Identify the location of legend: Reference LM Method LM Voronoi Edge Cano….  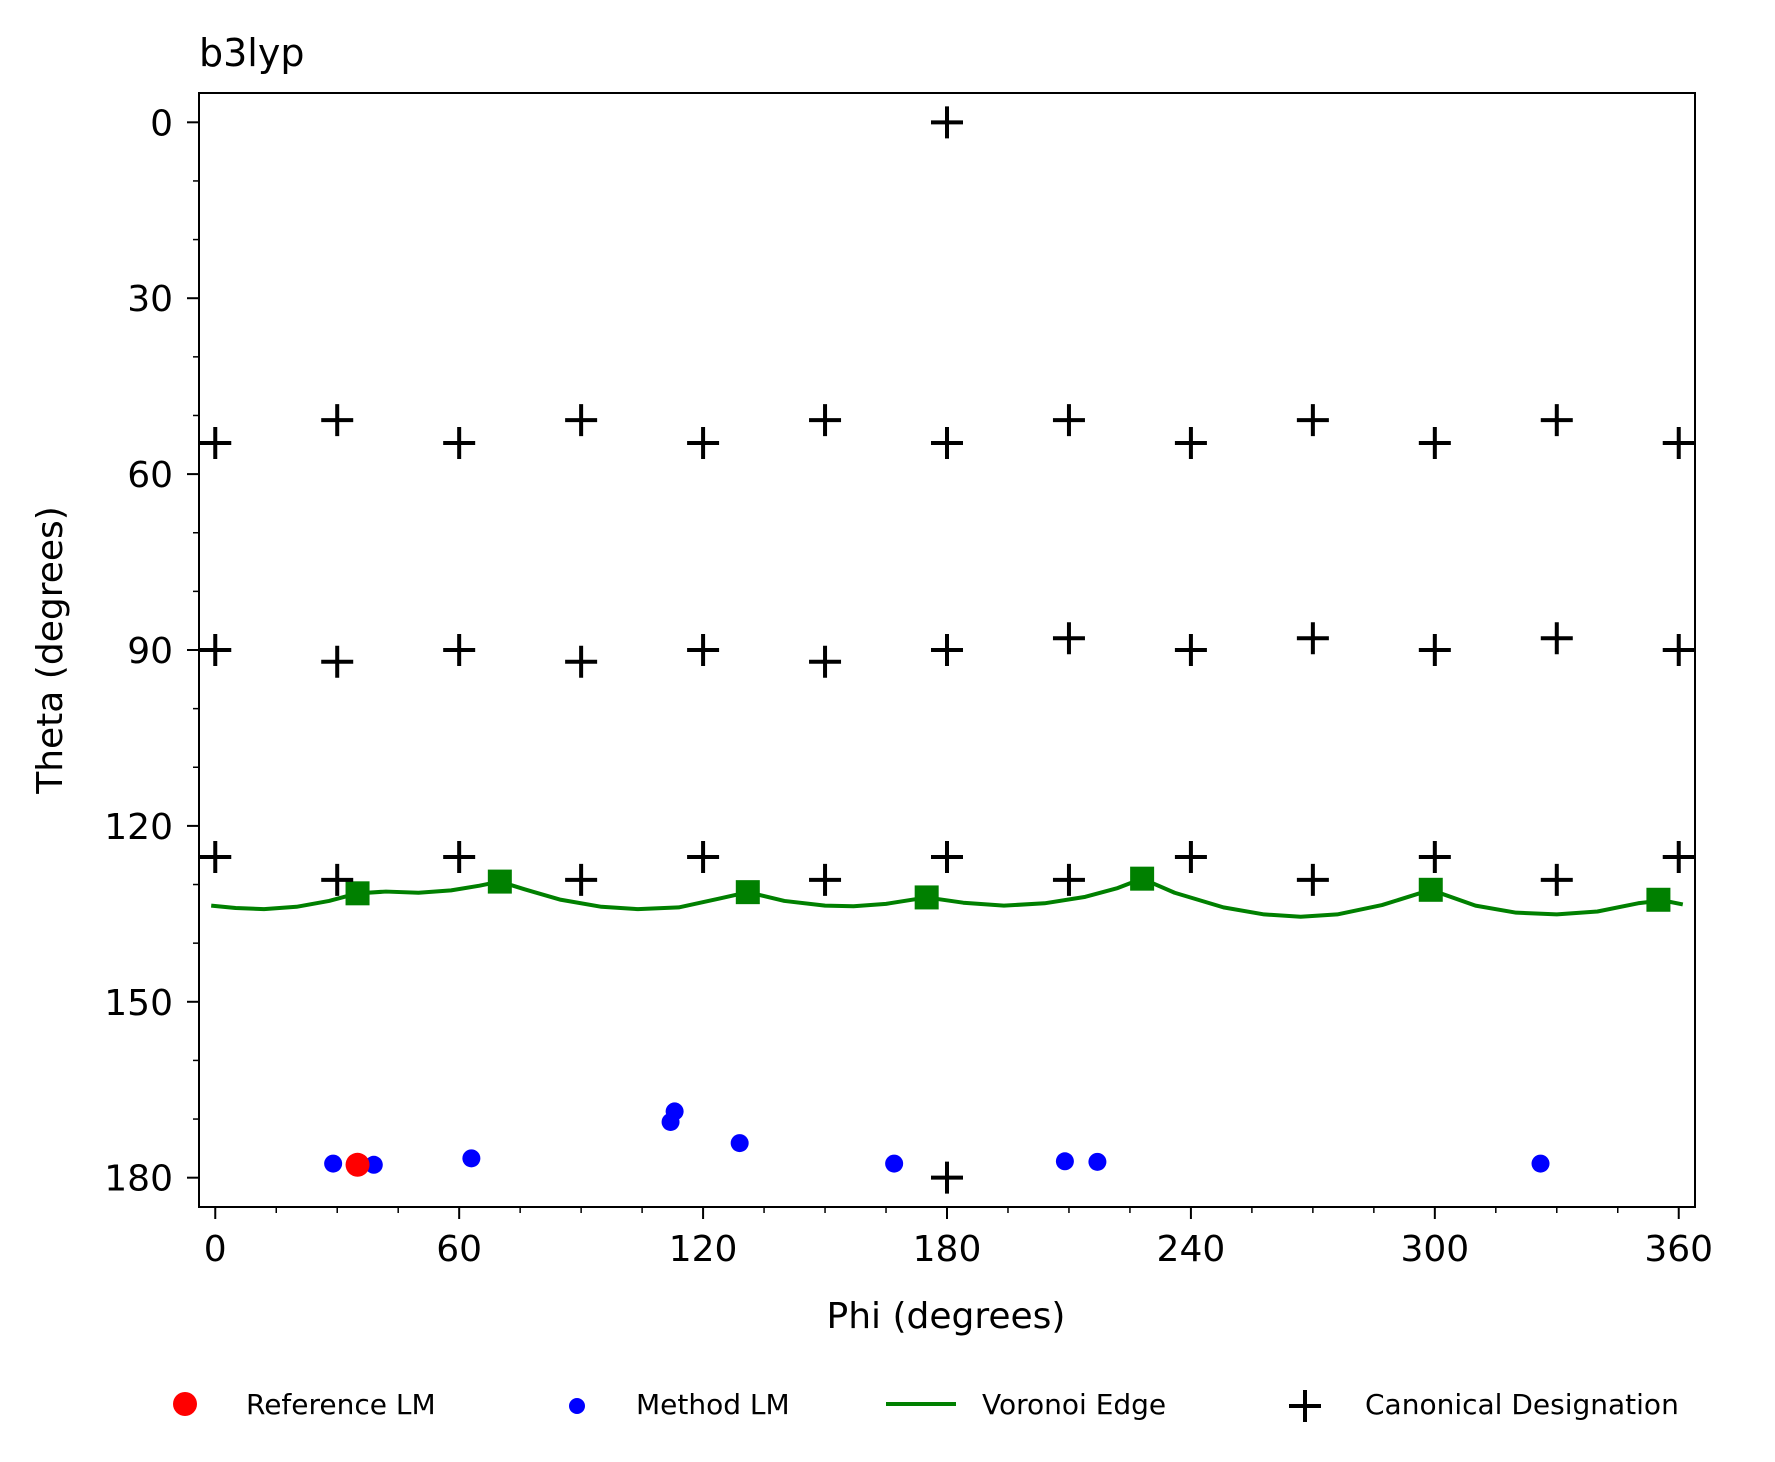
(926, 1405).